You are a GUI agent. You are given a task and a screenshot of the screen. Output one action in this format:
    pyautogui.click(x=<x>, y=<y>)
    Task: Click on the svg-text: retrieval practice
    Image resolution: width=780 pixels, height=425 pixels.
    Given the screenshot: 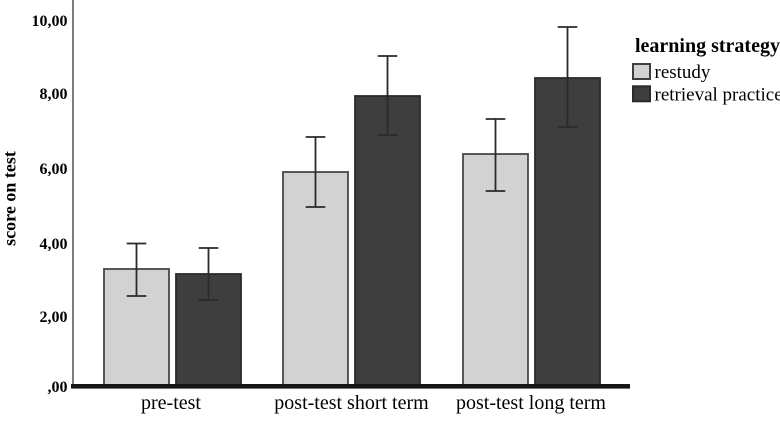 What is the action you would take?
    pyautogui.click(x=717, y=94)
    